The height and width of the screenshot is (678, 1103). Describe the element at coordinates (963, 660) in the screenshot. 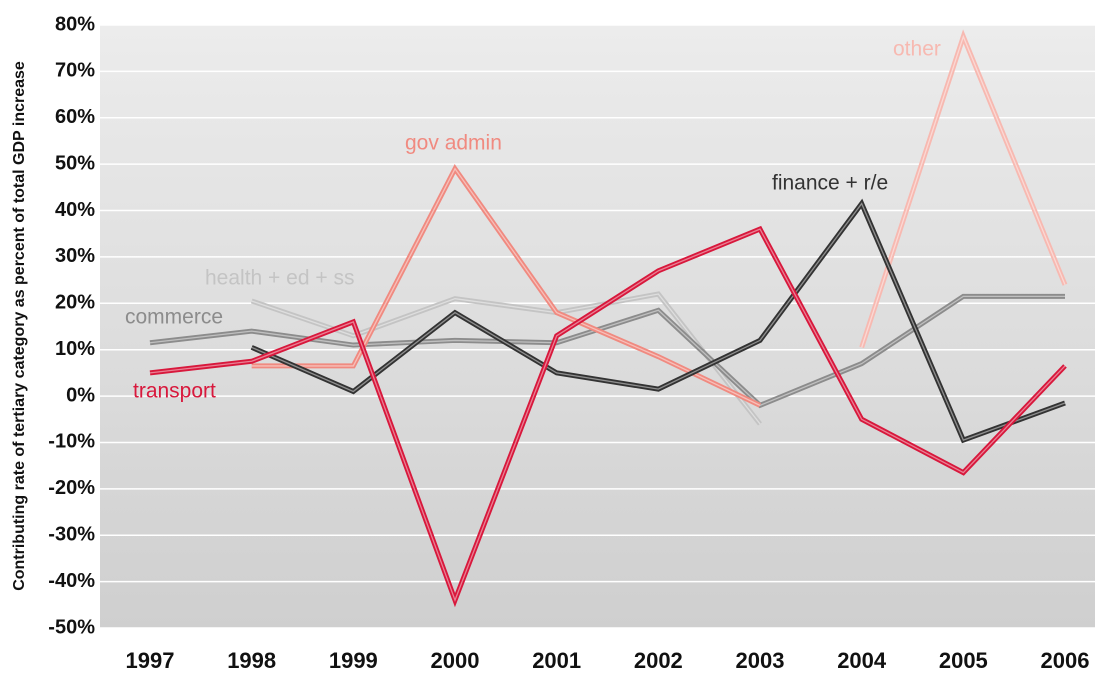

I see `x-tick-label: 2005` at that location.